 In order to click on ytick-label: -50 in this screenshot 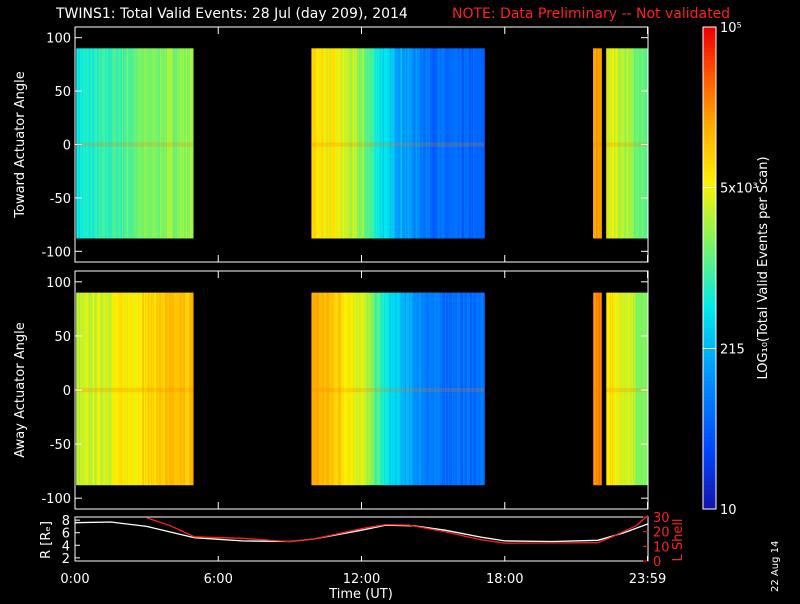, I will do `click(60, 445)`.